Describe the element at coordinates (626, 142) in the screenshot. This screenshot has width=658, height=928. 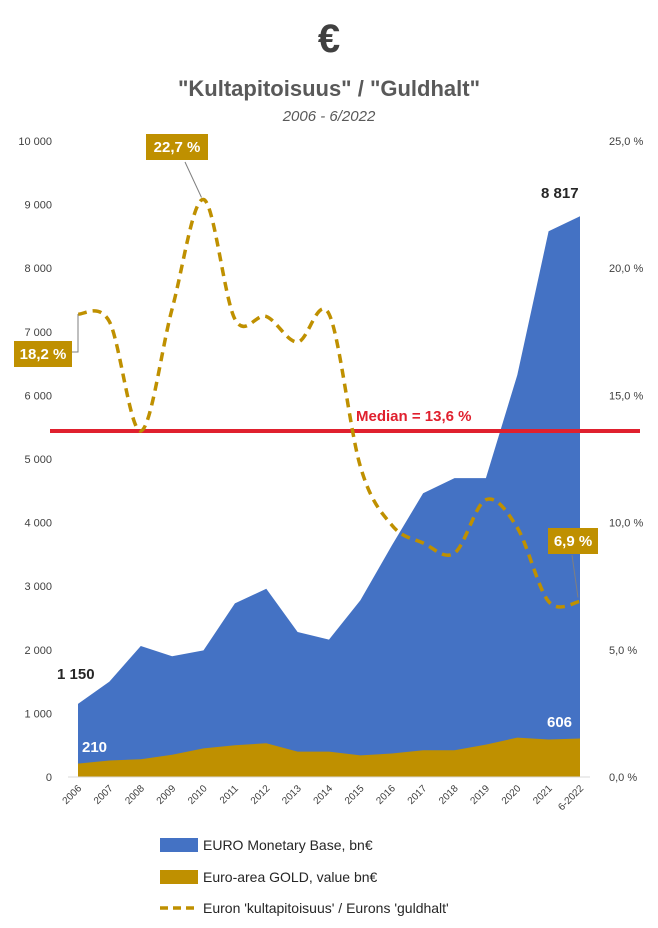
I see `y-right-tick: 25,0 %` at that location.